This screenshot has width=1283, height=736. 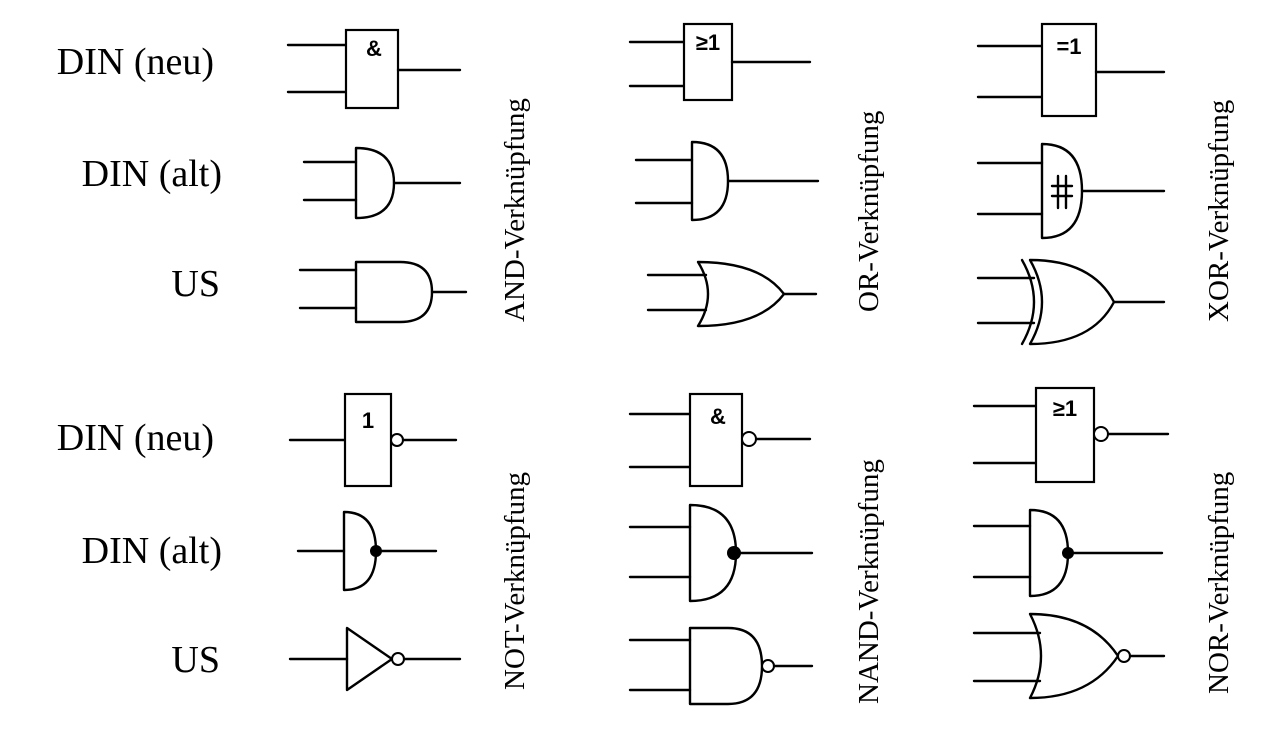 What do you see at coordinates (718, 416) in the screenshot?
I see `nand-symbol-label: &` at bounding box center [718, 416].